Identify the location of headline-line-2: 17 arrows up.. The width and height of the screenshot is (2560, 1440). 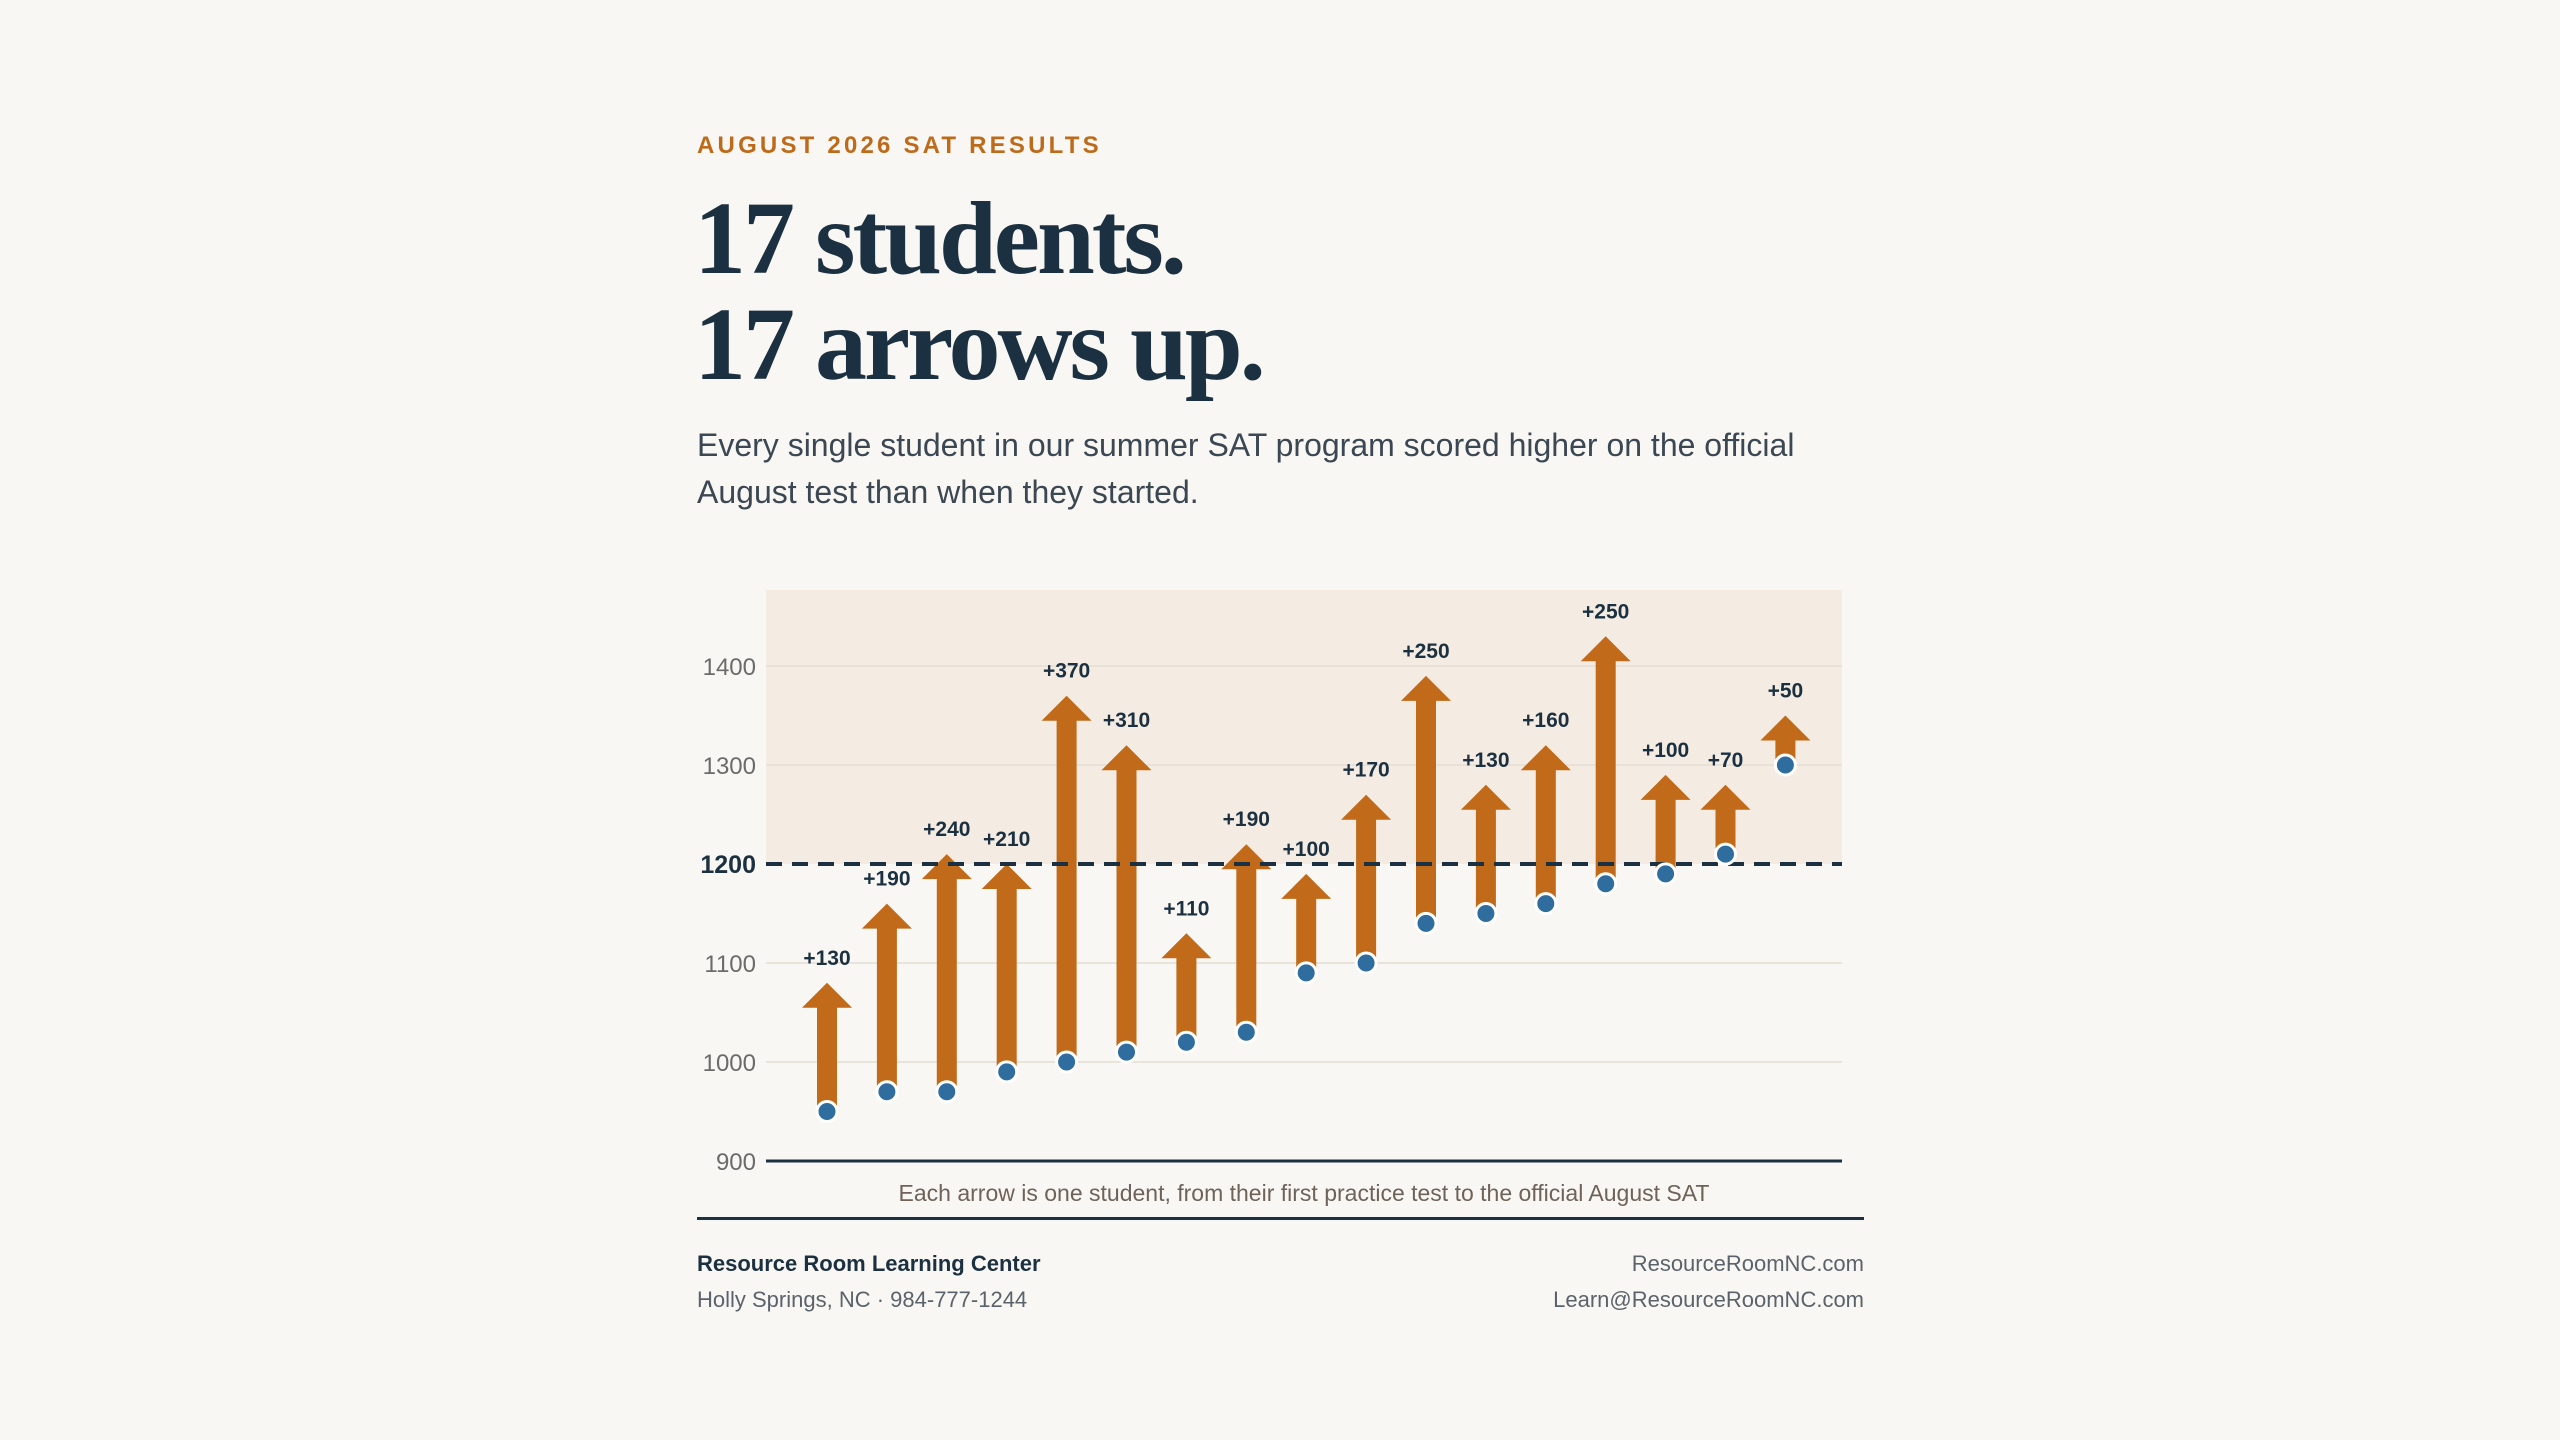
(980, 344).